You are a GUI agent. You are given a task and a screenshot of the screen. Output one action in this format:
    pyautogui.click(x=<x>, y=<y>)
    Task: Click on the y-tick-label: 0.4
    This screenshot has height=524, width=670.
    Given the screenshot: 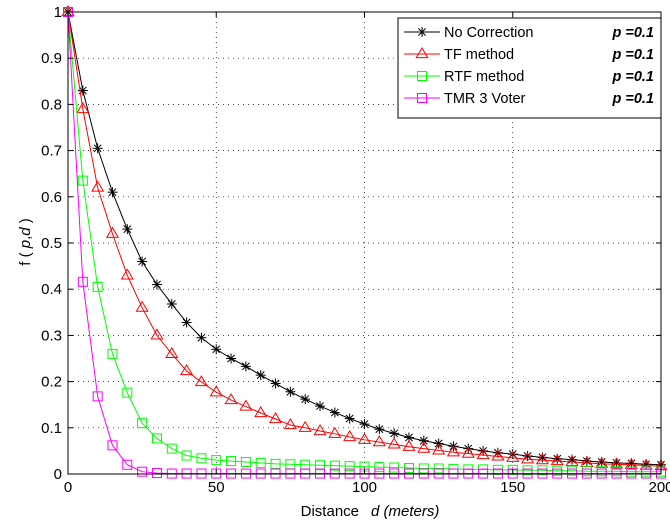 What is the action you would take?
    pyautogui.click(x=51, y=289)
    